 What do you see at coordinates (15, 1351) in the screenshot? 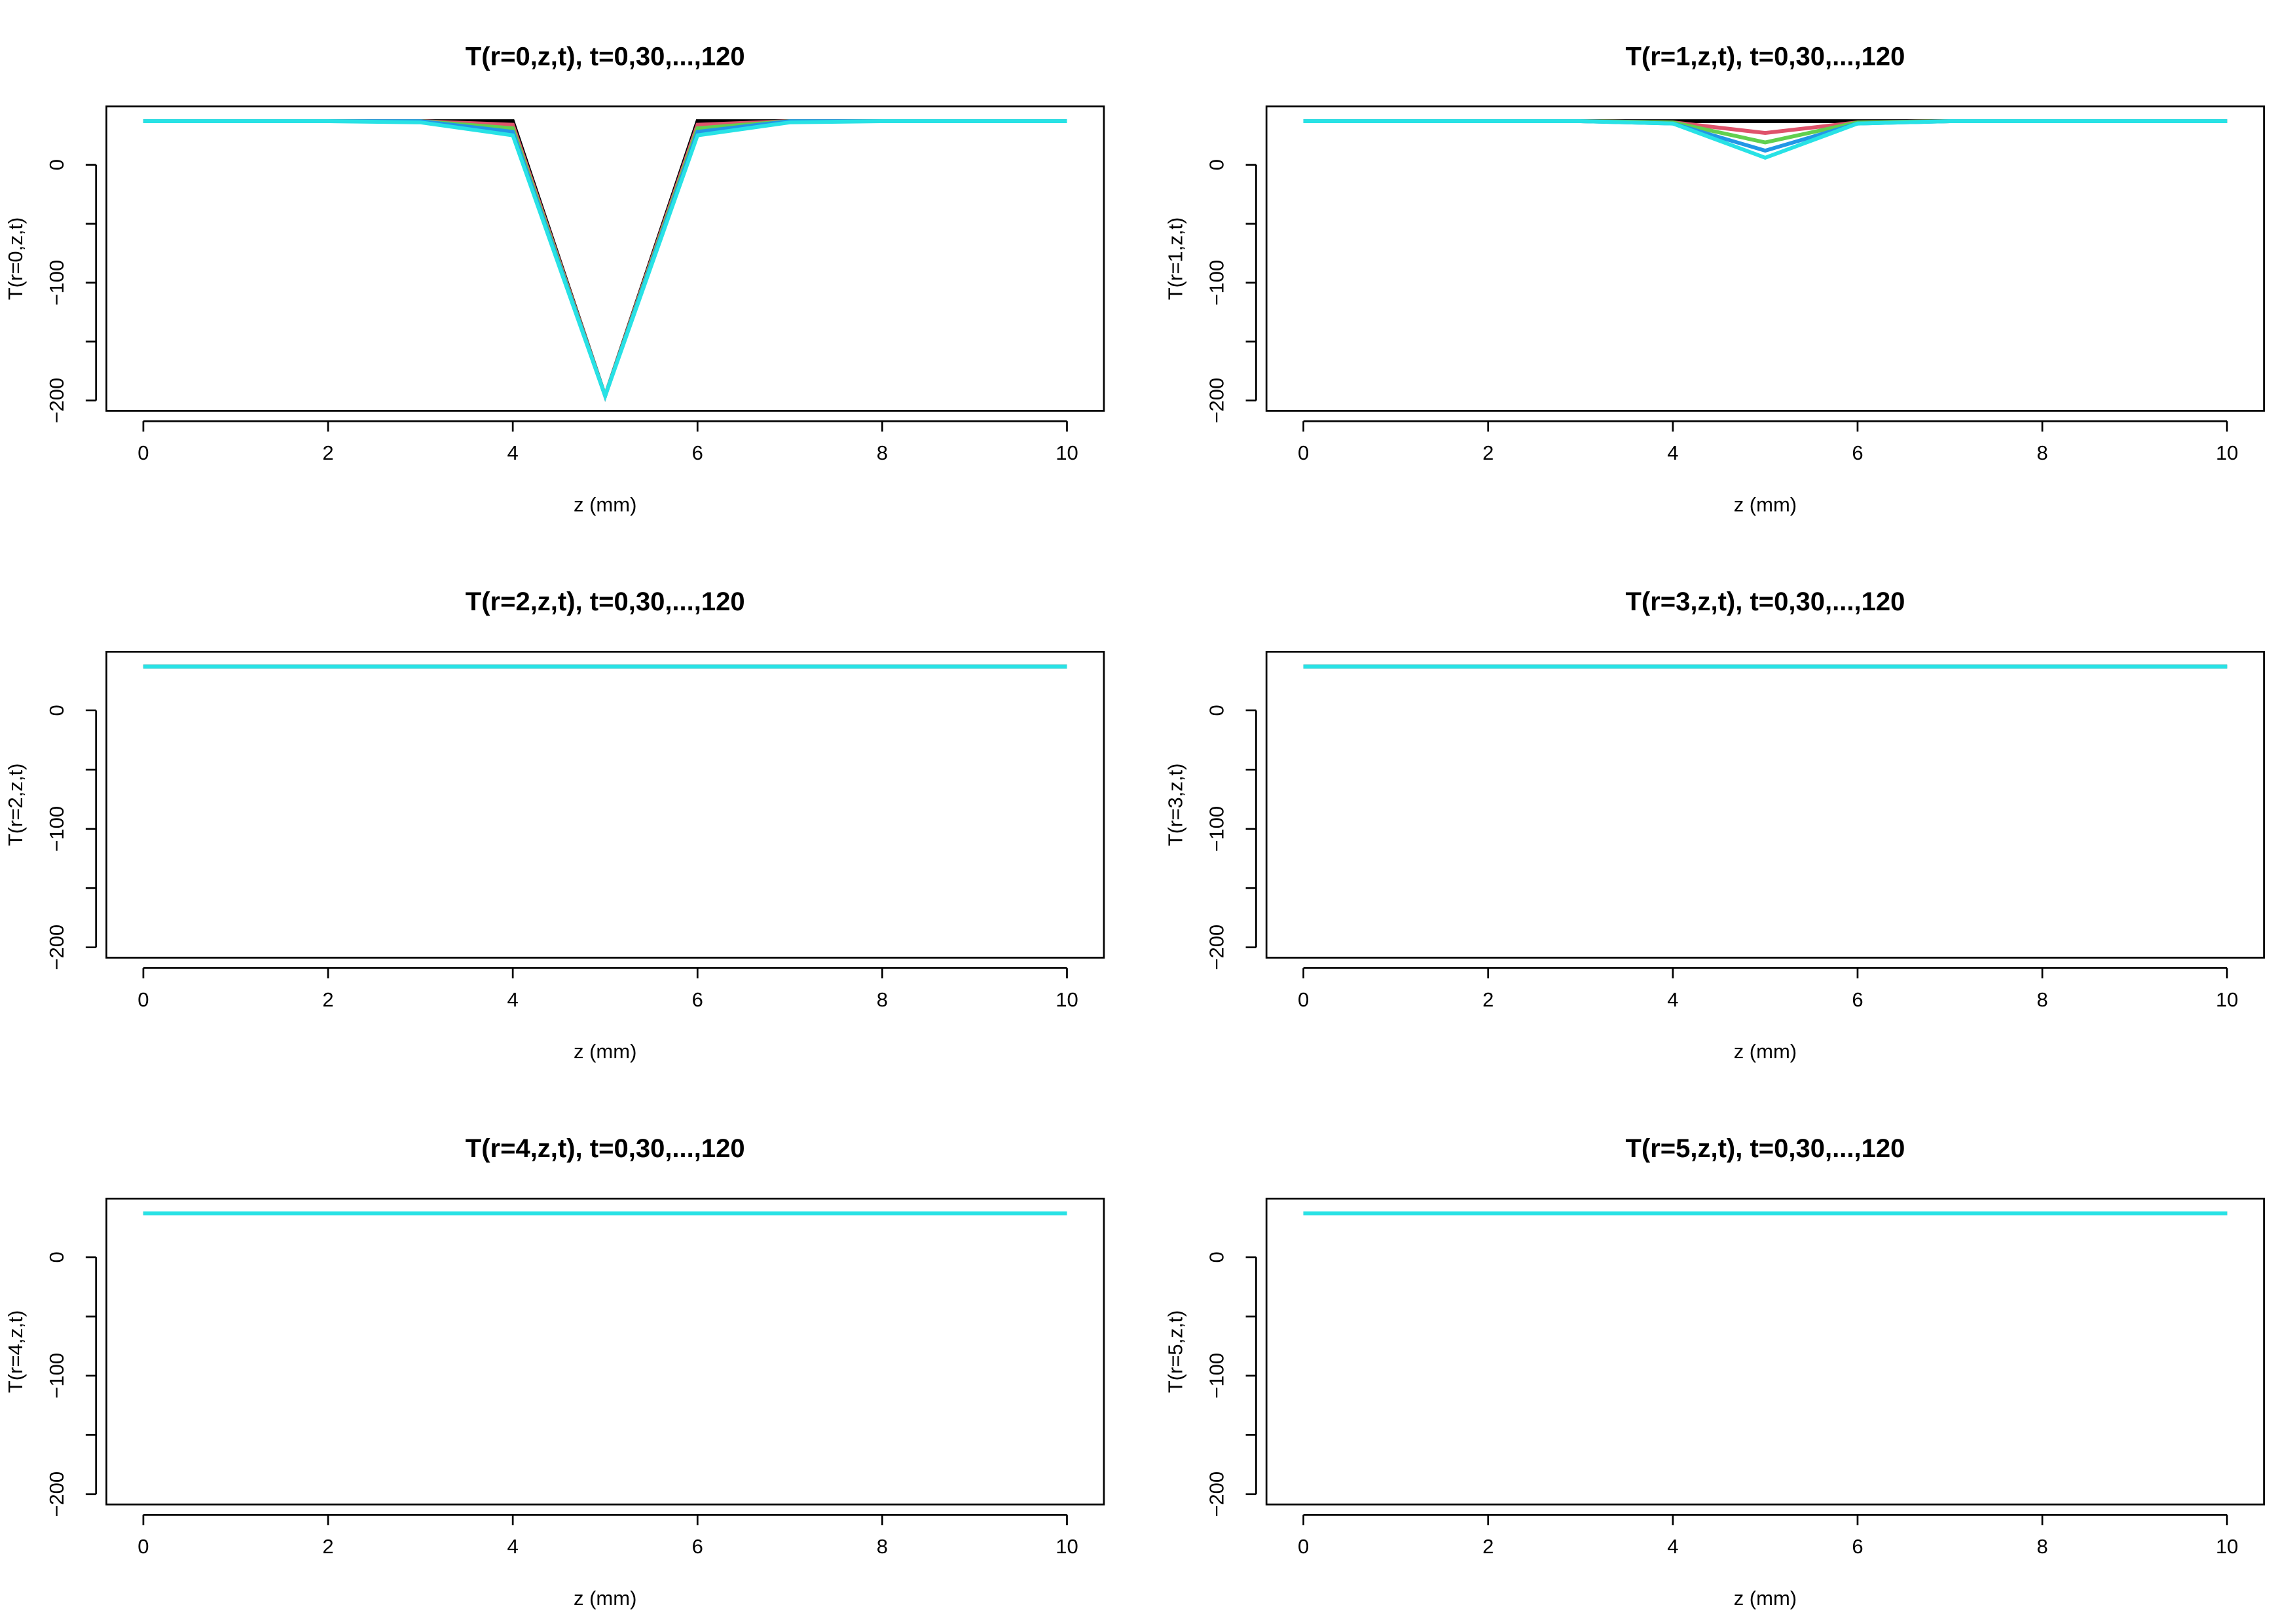
I see `y-axis-label: T(r=4,z,t)` at bounding box center [15, 1351].